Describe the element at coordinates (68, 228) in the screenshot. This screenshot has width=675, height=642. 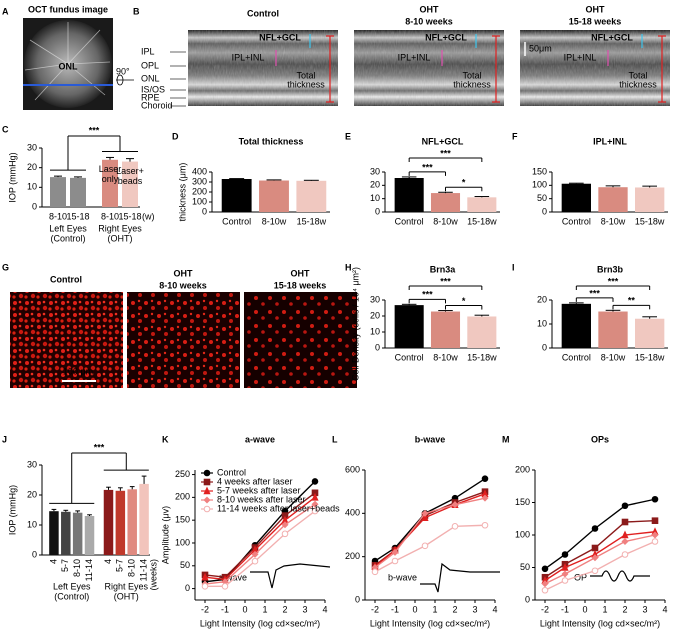
I see `group-label: Left Eyes` at that location.